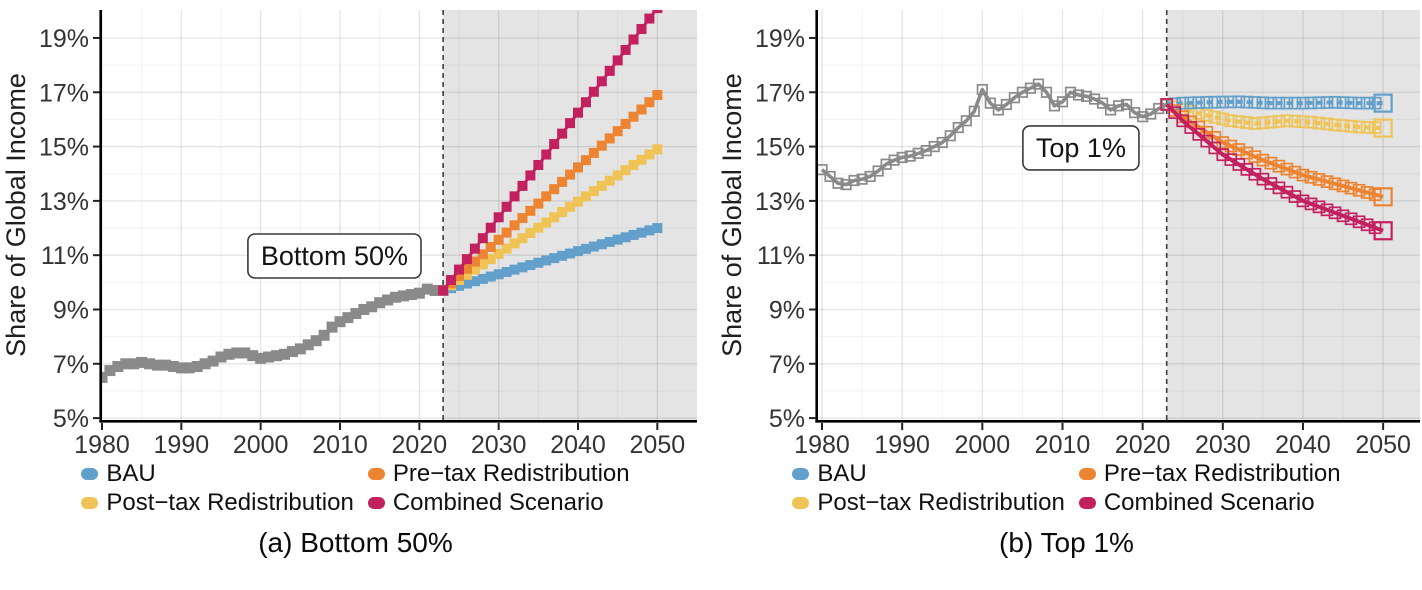  What do you see at coordinates (1081, 148) in the screenshot?
I see `annotation-text: Top 1%` at bounding box center [1081, 148].